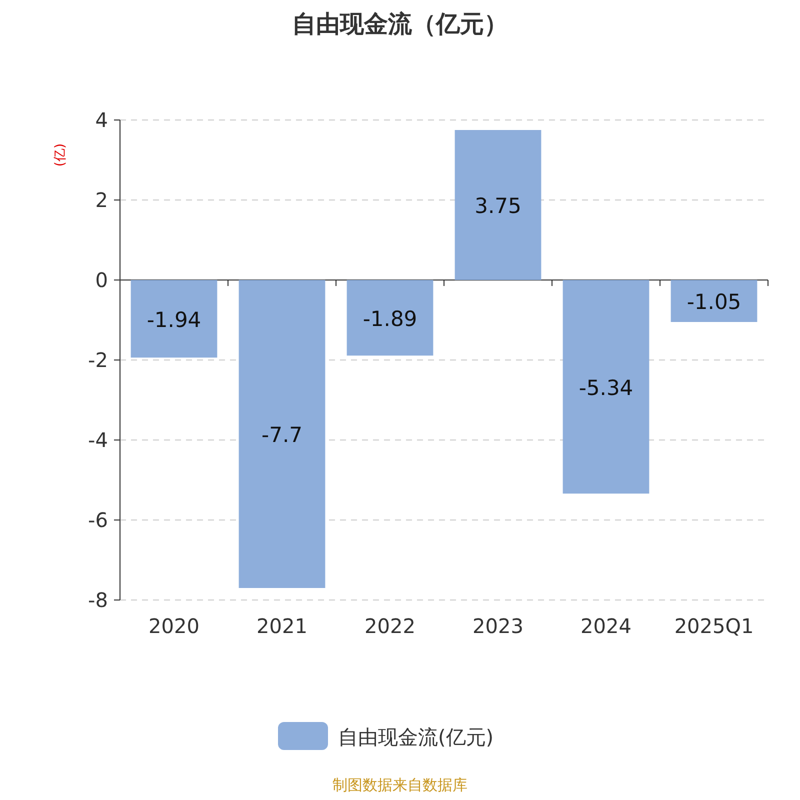  Describe the element at coordinates (282, 435) in the screenshot. I see `data-label: -7.7` at that location.